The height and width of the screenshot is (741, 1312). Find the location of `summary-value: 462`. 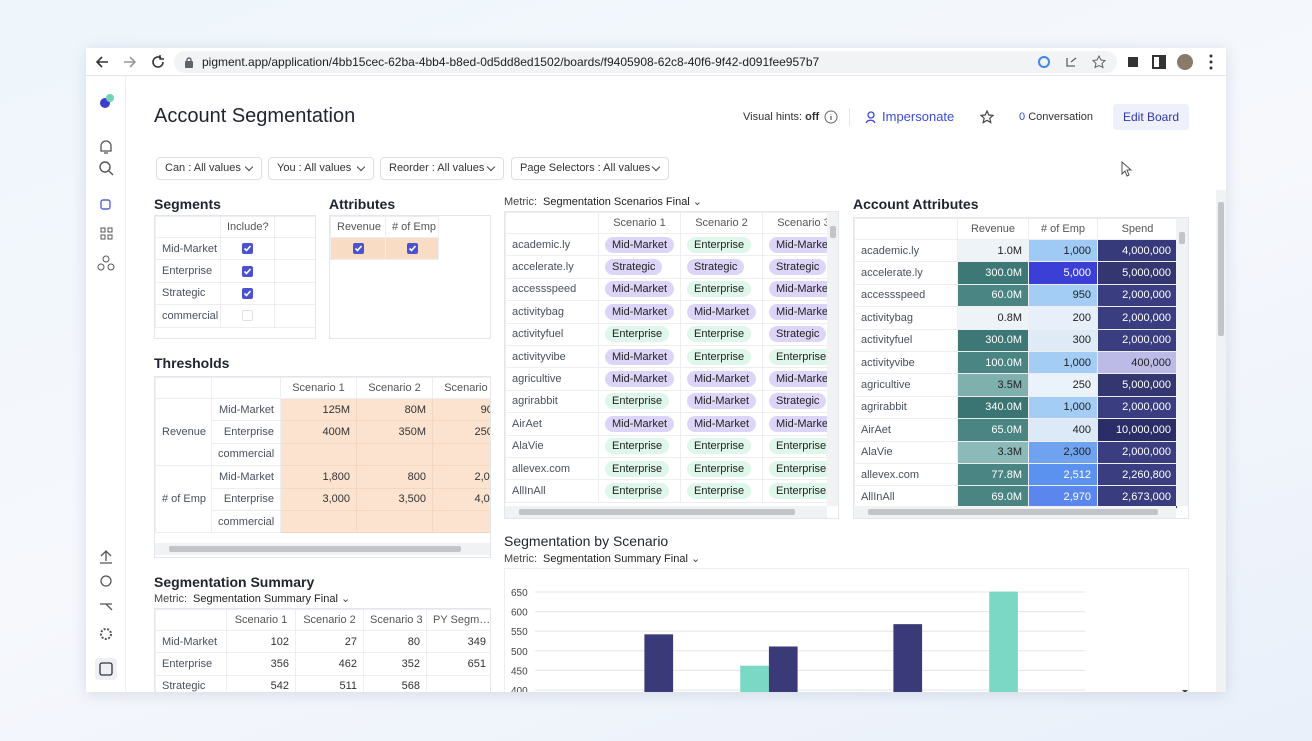

summary-value: 462 is located at coordinates (329, 664).